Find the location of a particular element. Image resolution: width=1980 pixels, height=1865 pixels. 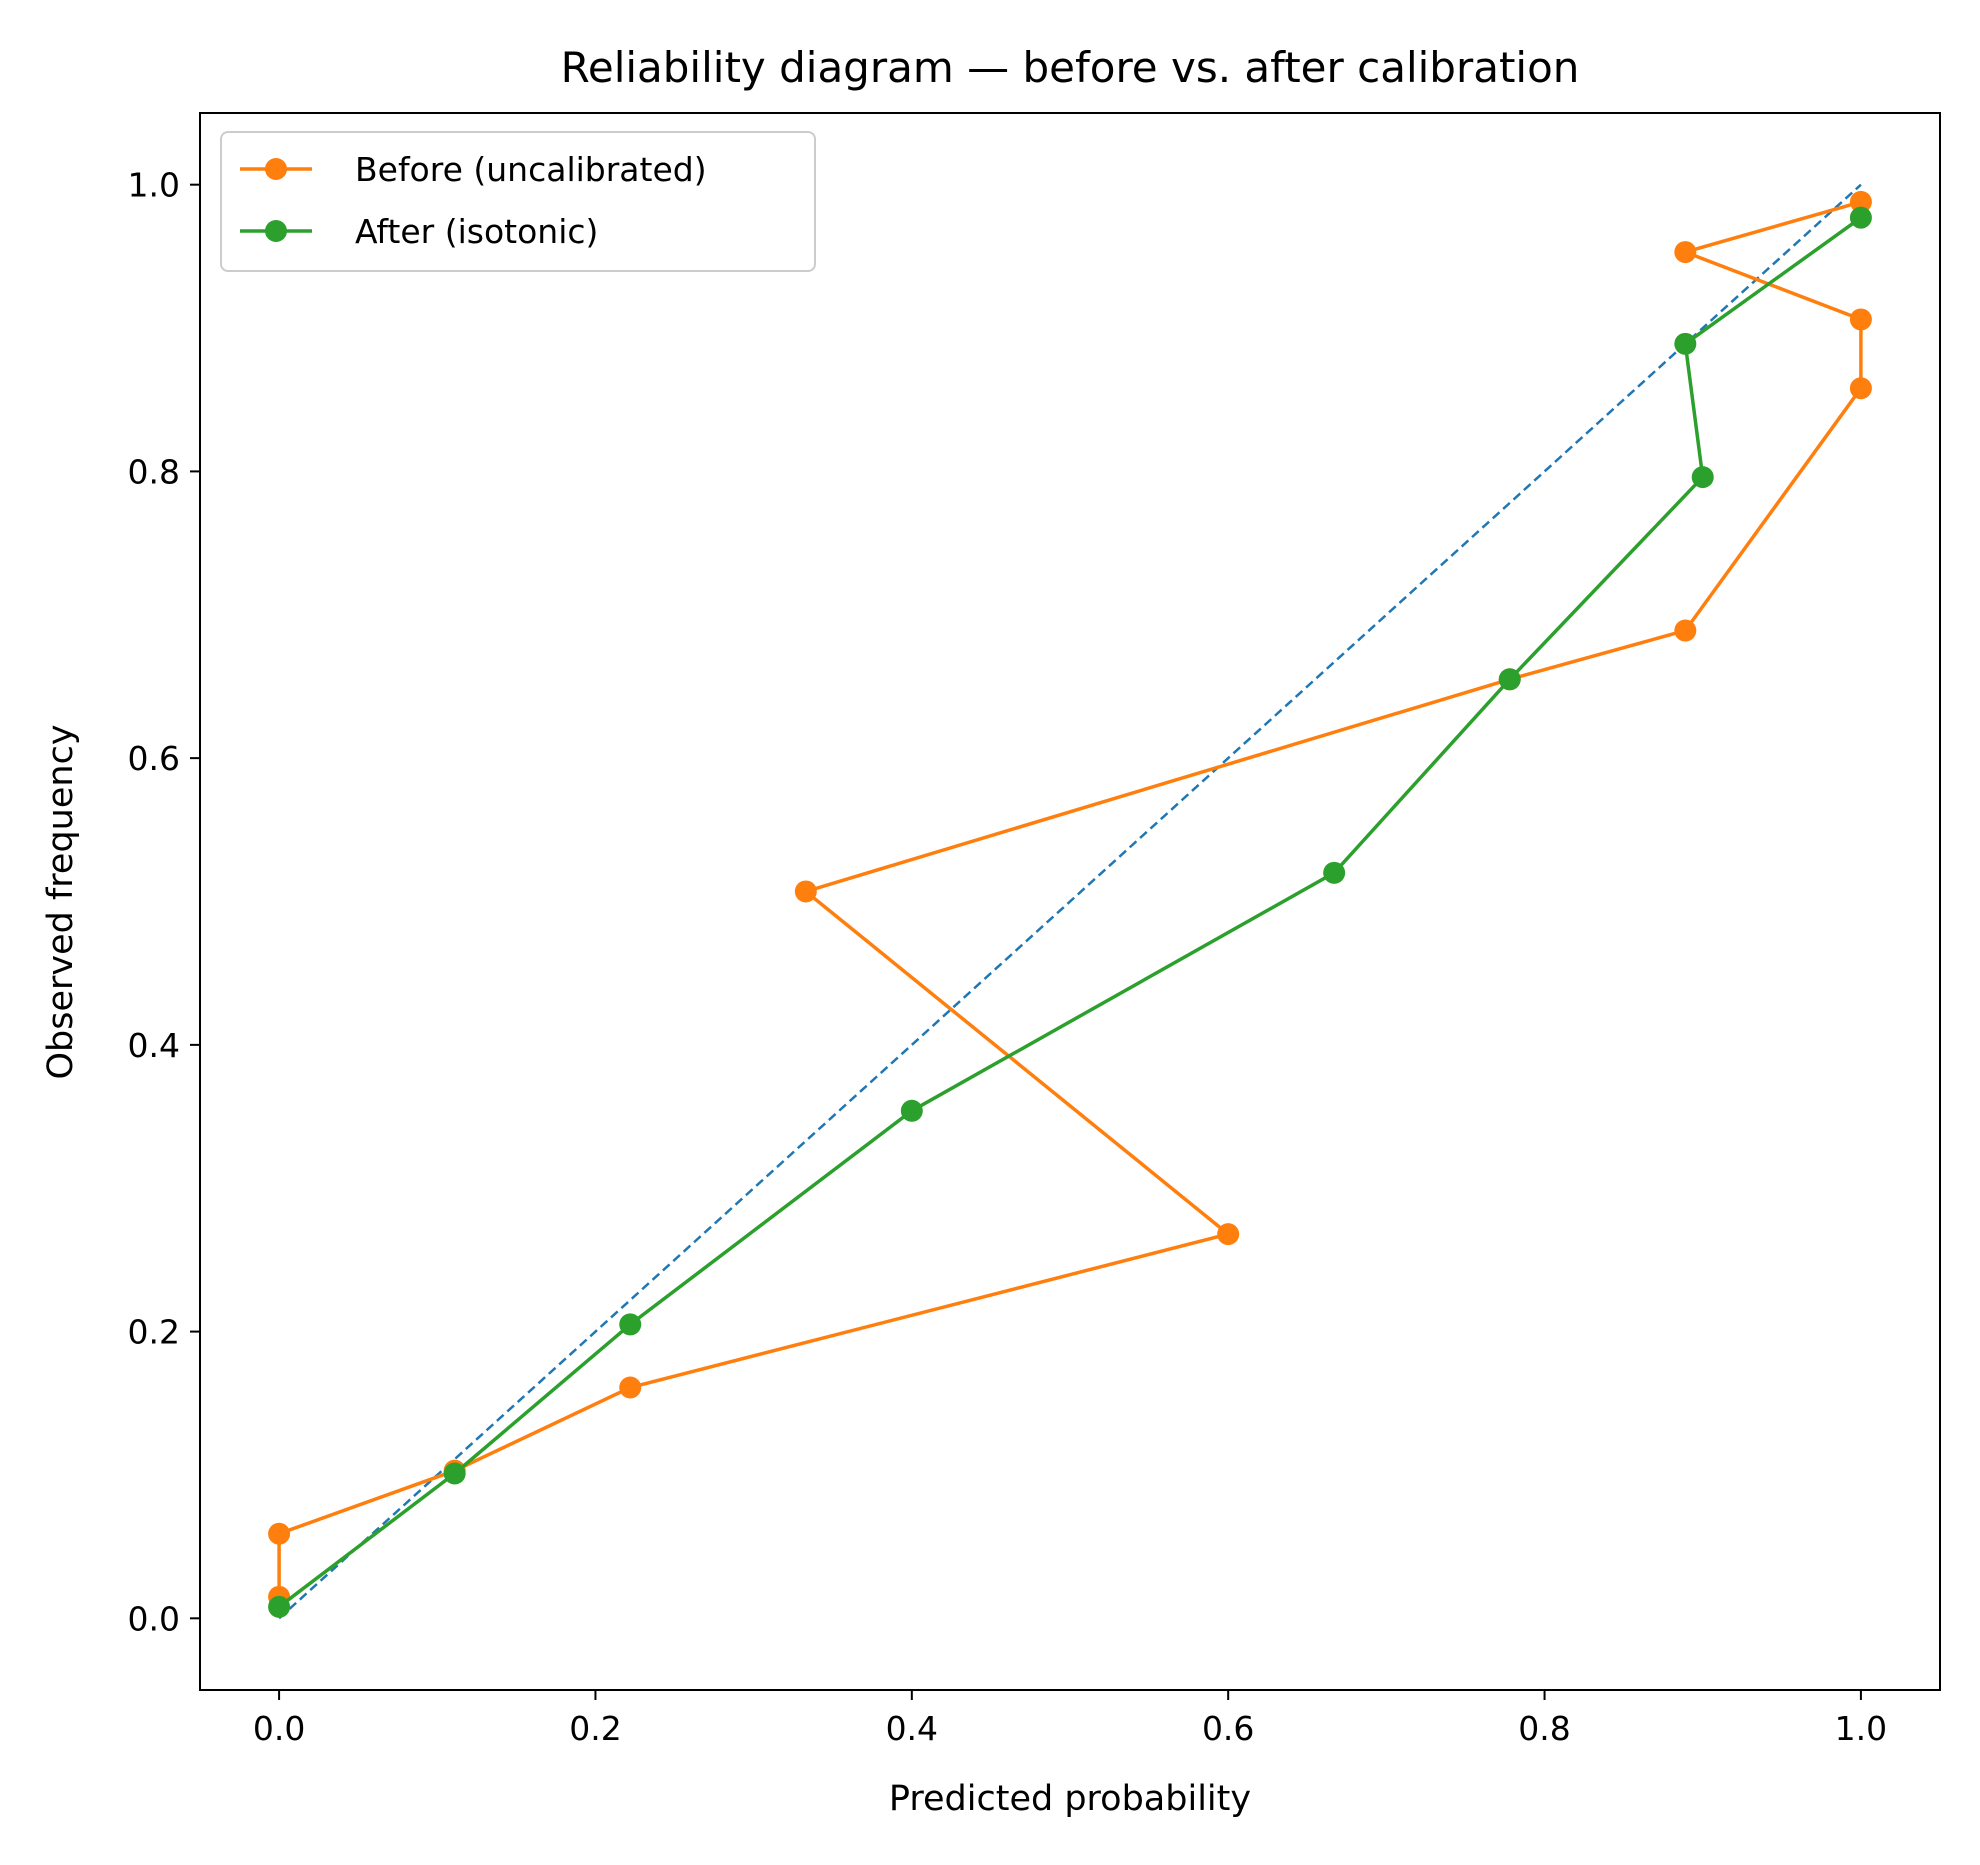

legend-box is located at coordinates (518, 201).